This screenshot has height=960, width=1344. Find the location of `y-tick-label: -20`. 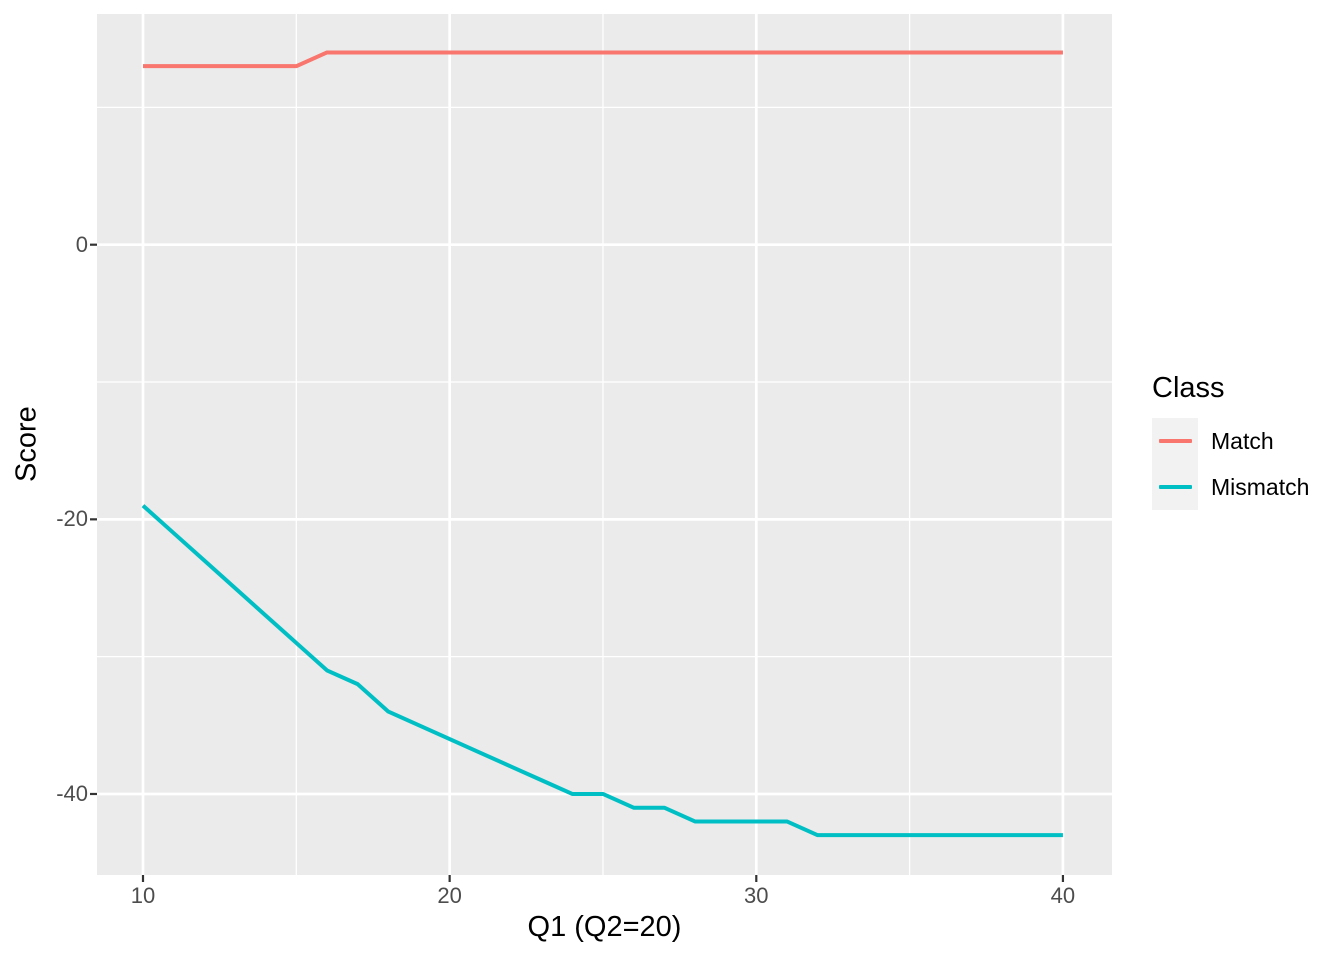

y-tick-label: -20 is located at coordinates (72, 519).